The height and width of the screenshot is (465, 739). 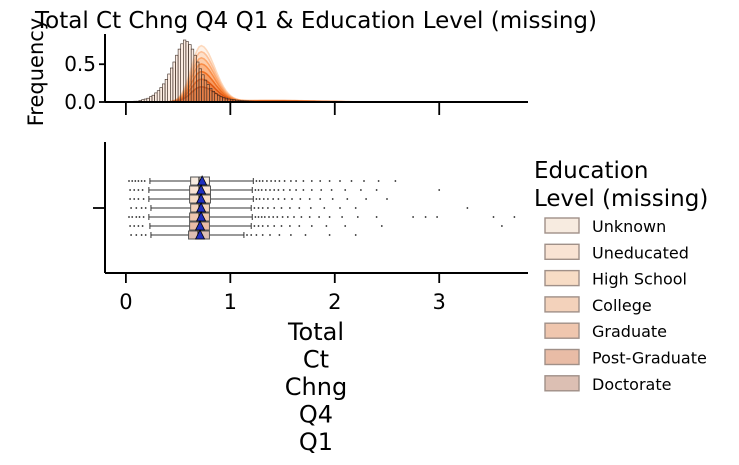 What do you see at coordinates (201, 216) in the screenshot?
I see `mean-marker` at bounding box center [201, 216].